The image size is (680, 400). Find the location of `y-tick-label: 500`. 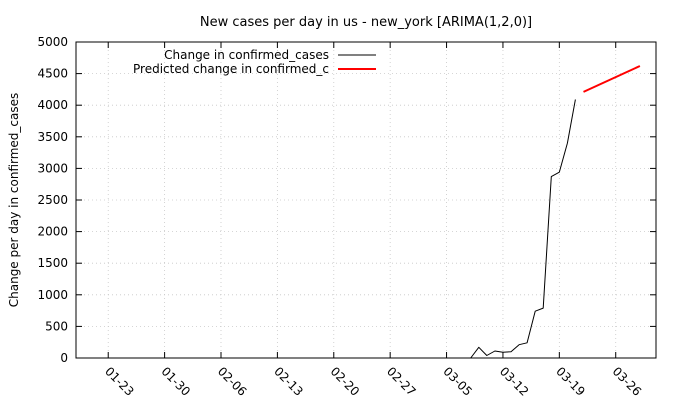

y-tick-label: 500 is located at coordinates (56, 326).